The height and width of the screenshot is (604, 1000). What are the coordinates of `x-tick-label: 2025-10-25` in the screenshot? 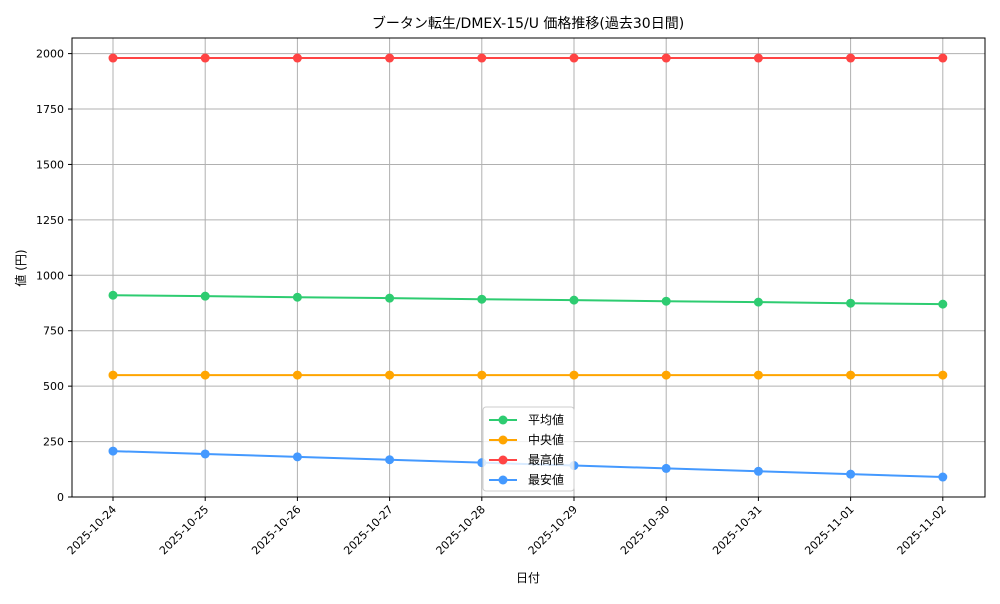 It's located at (184, 530).